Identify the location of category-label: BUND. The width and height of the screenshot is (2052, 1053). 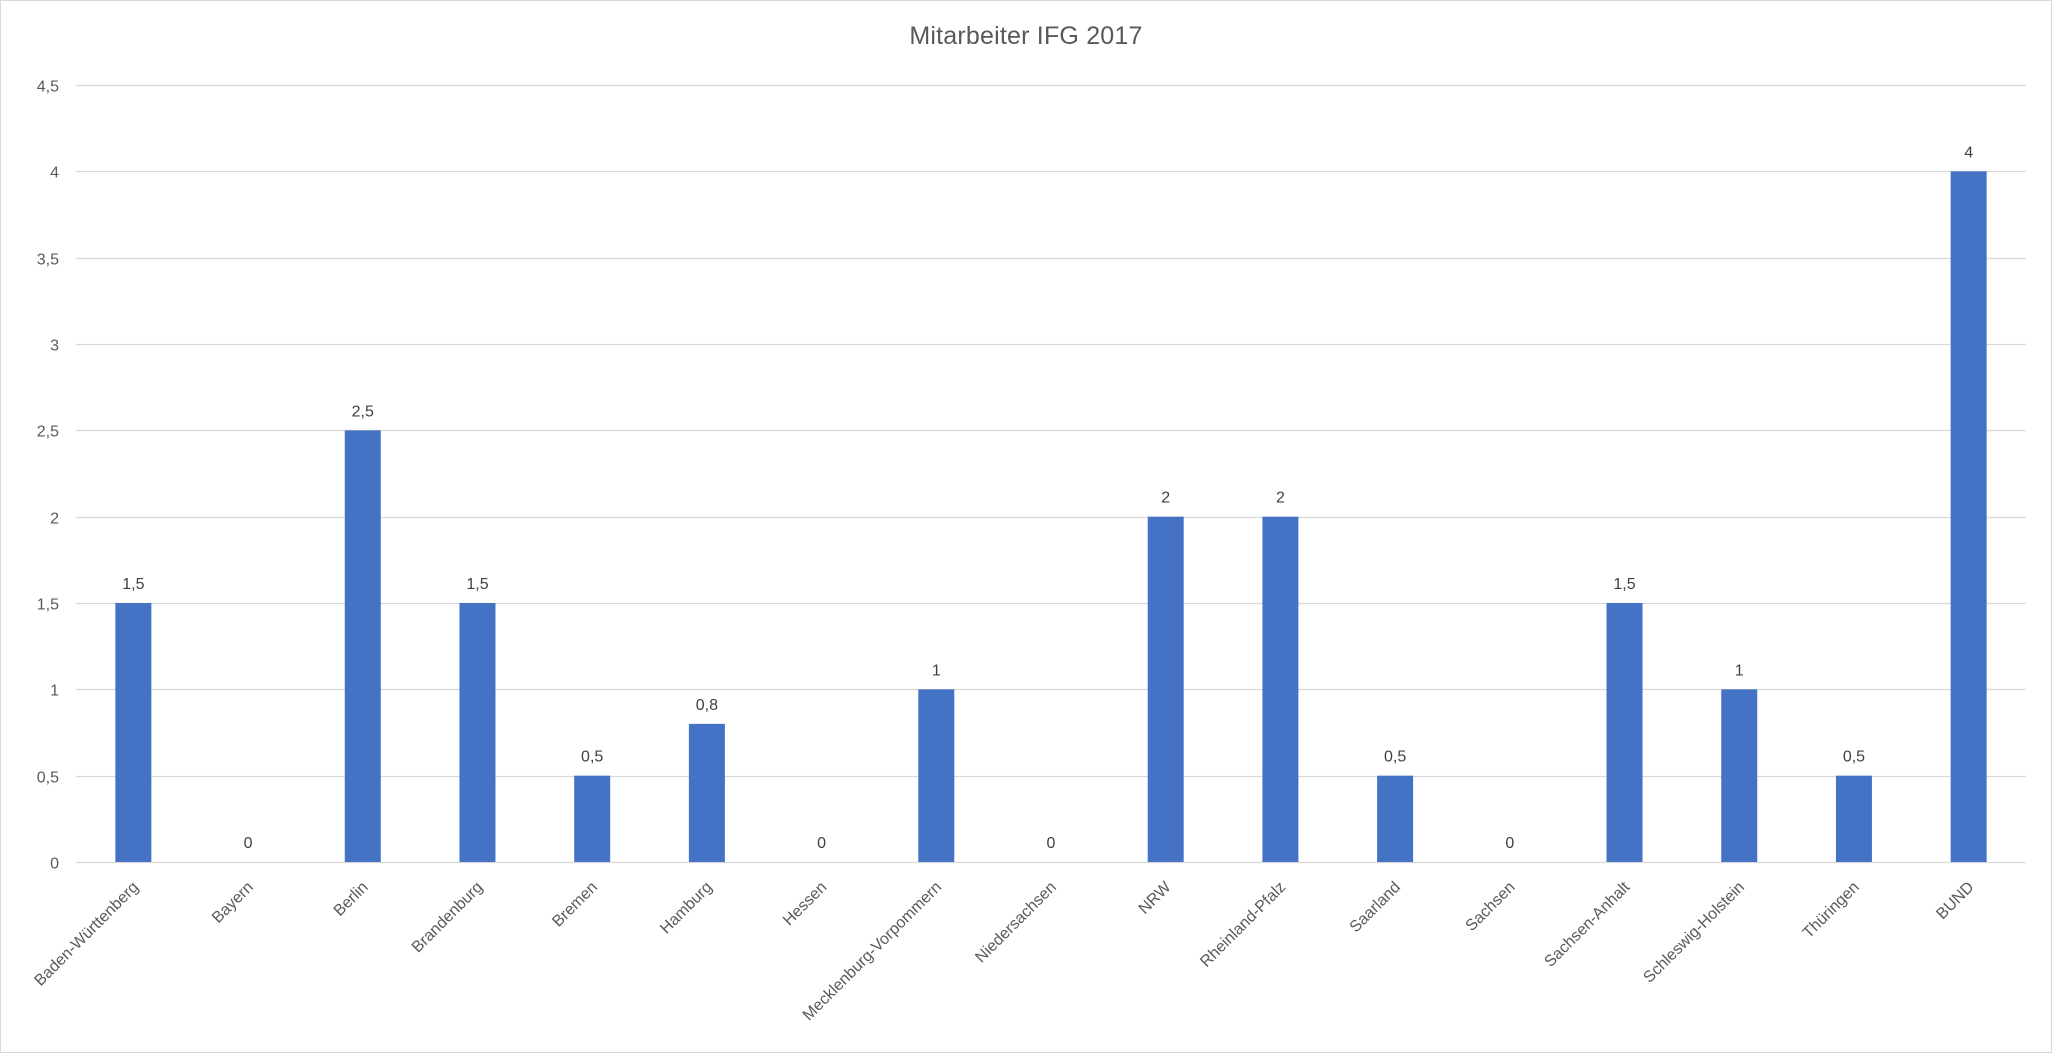
(1955, 901).